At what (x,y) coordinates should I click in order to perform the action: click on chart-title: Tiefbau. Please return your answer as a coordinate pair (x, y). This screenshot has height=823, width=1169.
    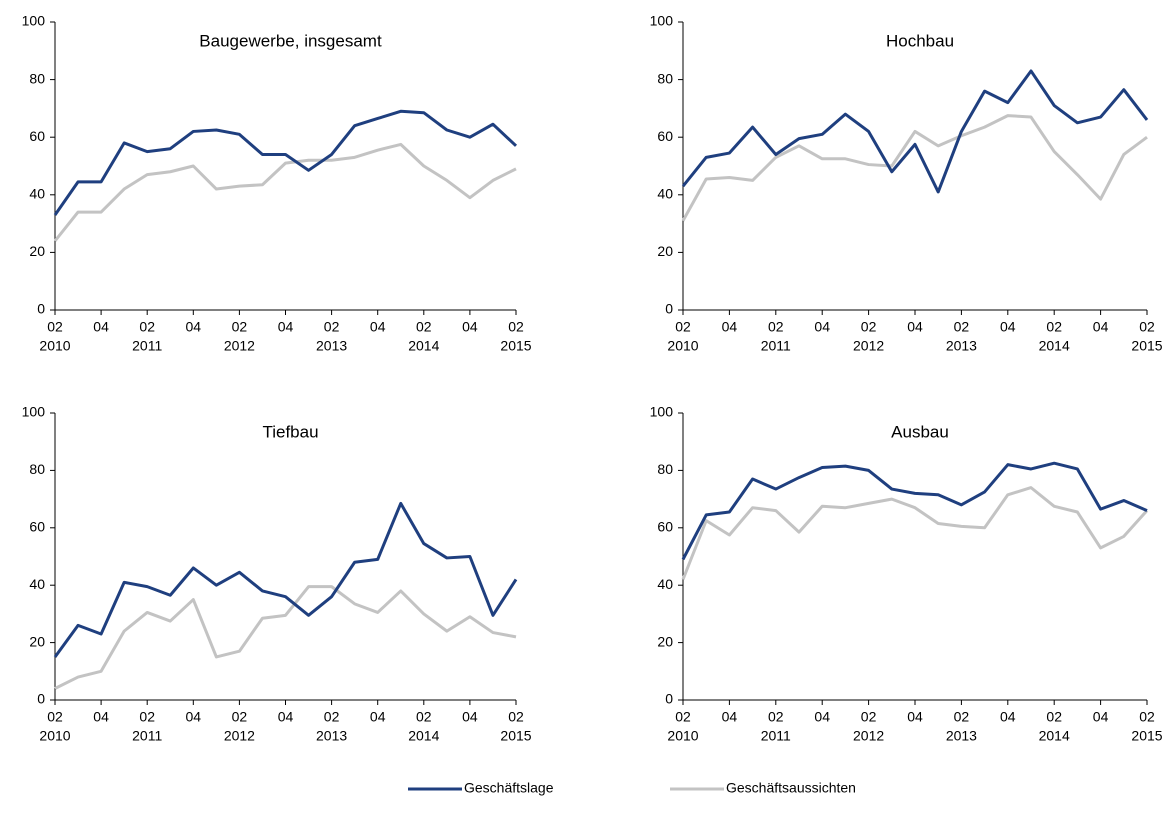
    Looking at the image, I should click on (290, 431).